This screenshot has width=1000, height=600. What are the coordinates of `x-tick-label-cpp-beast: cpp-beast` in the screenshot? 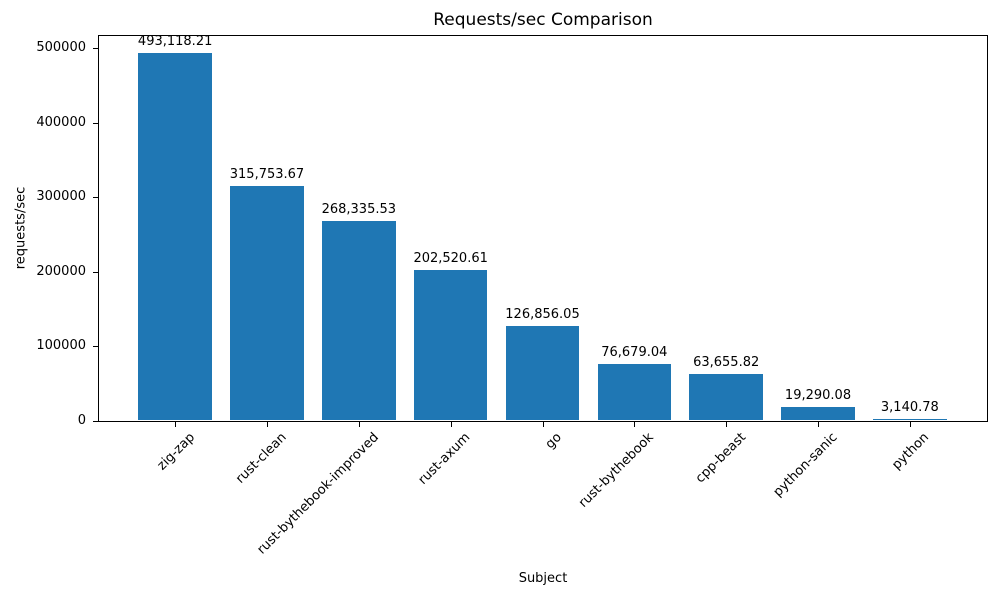 It's located at (720, 458).